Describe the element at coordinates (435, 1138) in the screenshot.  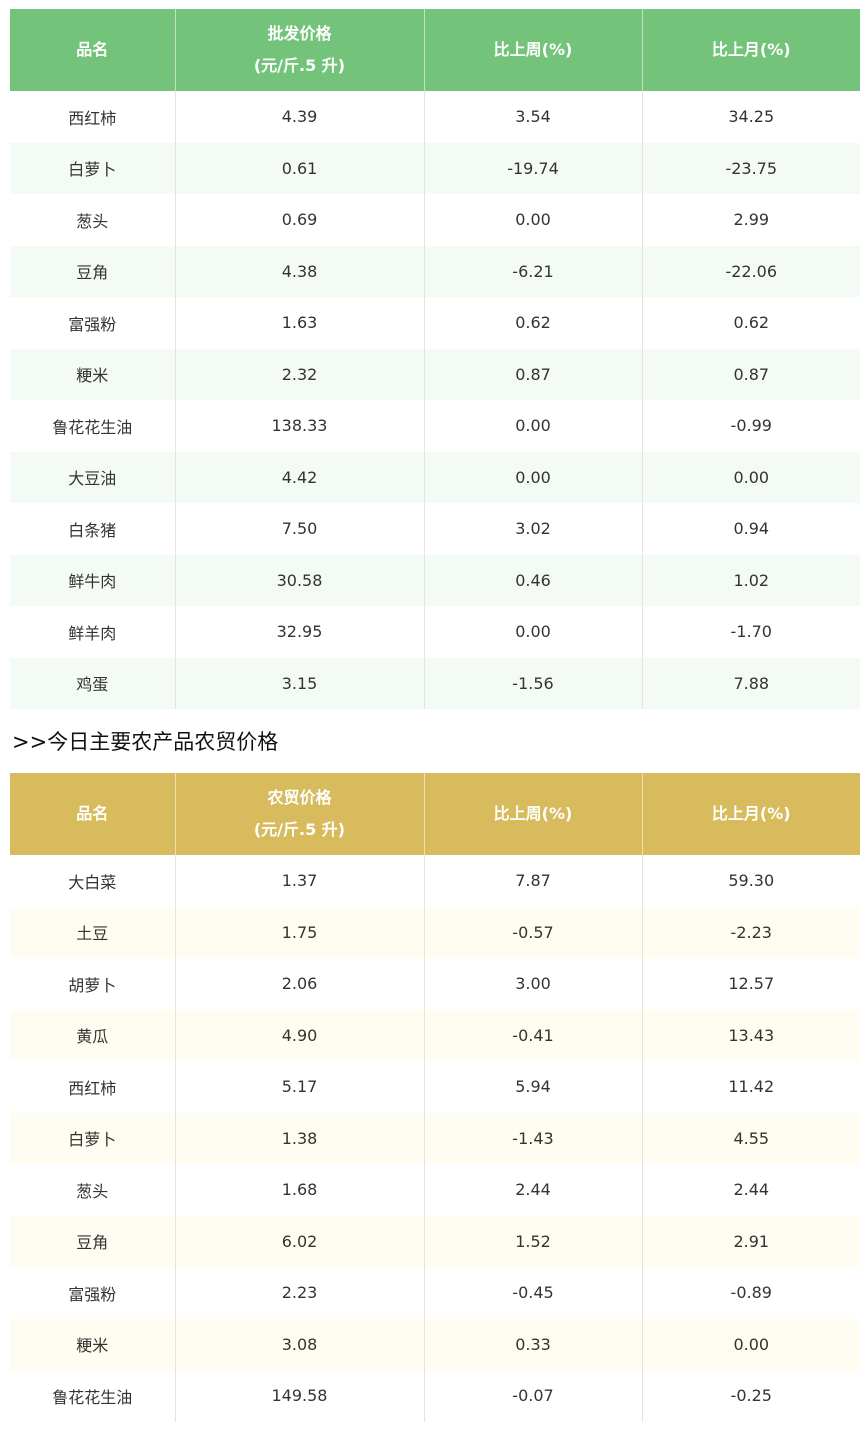
I see `table-row: 白萝卜 1.38 -1.43 4.55` at that location.